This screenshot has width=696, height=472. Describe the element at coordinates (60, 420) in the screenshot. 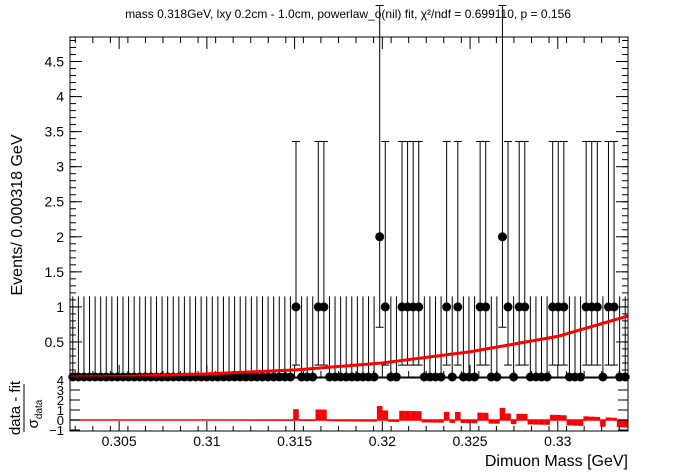

I see `pull-y-tick-label: 0` at that location.